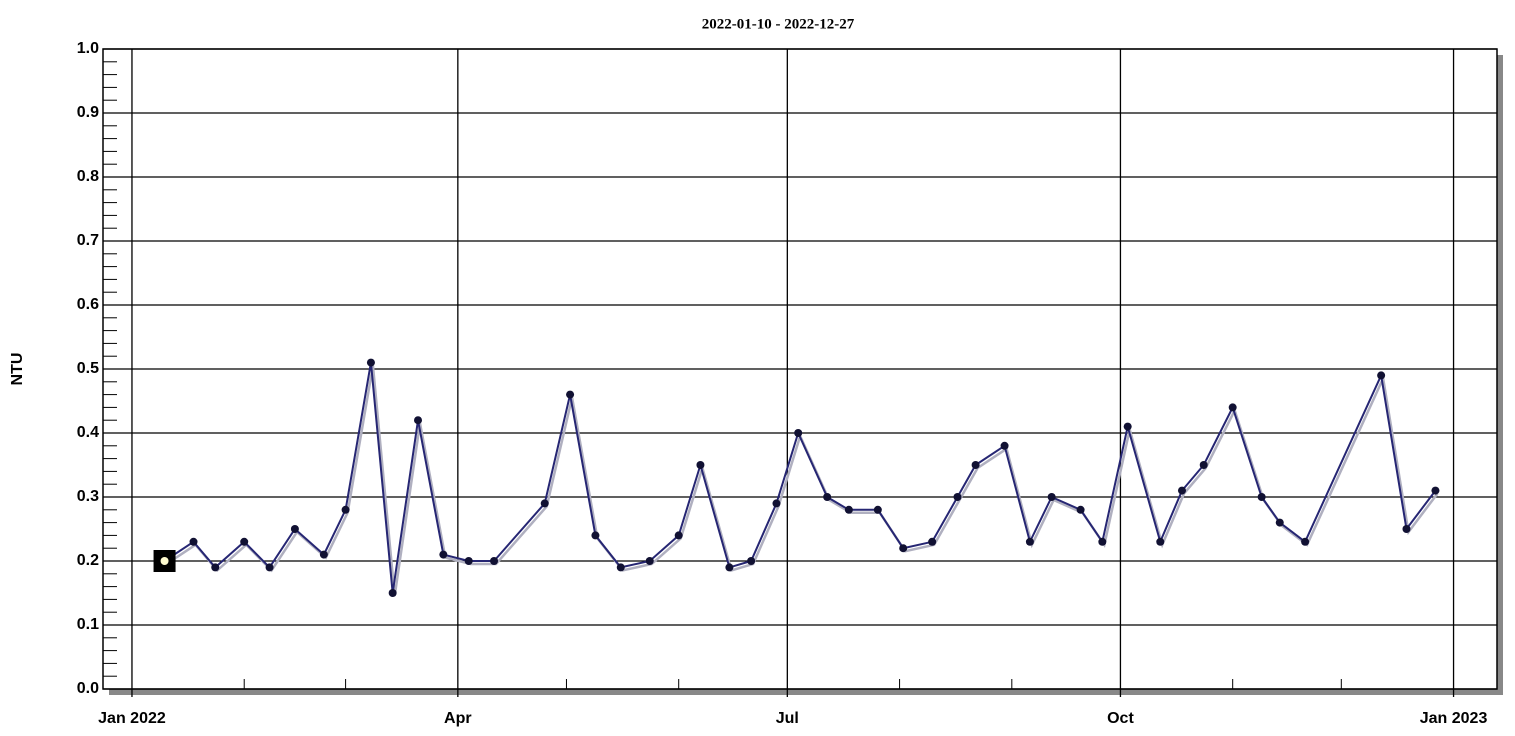 The width and height of the screenshot is (1515, 736). What do you see at coordinates (88, 368) in the screenshot?
I see `y-tick-label: 0.5` at bounding box center [88, 368].